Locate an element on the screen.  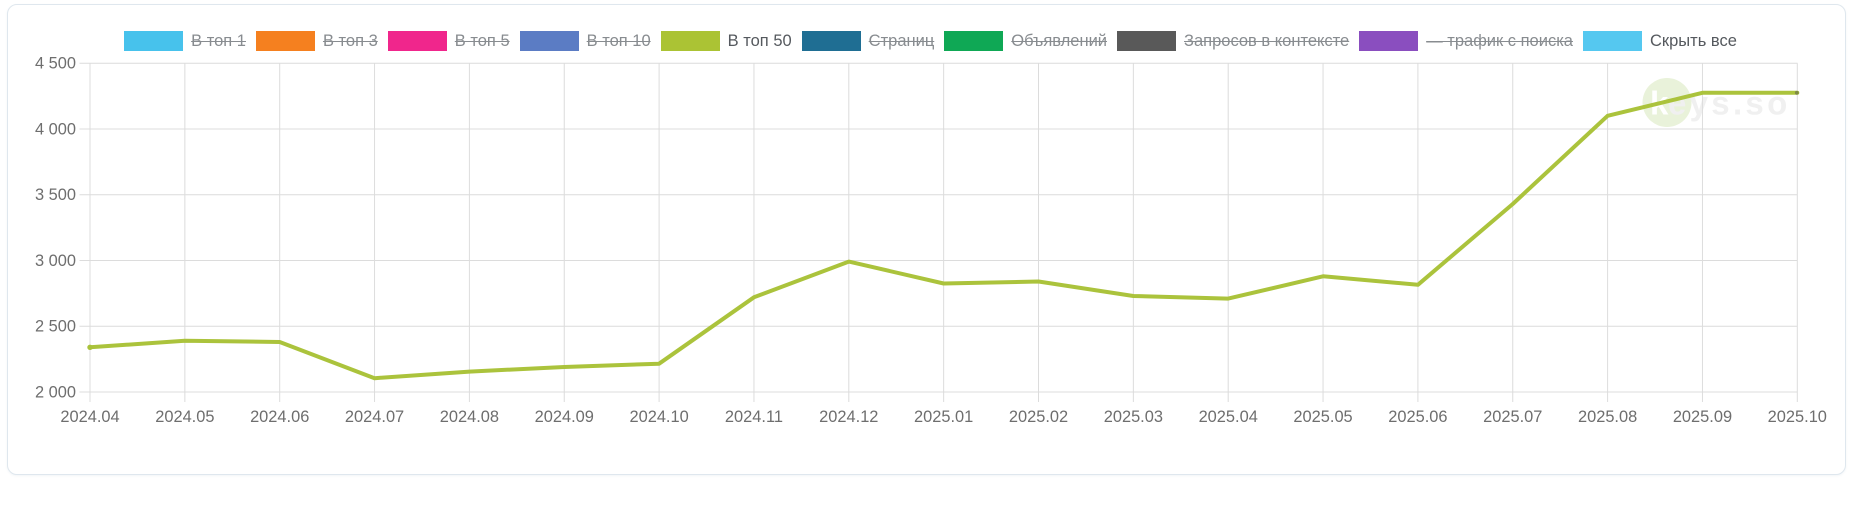
svg-text: 2 000 is located at coordinates (55, 393).